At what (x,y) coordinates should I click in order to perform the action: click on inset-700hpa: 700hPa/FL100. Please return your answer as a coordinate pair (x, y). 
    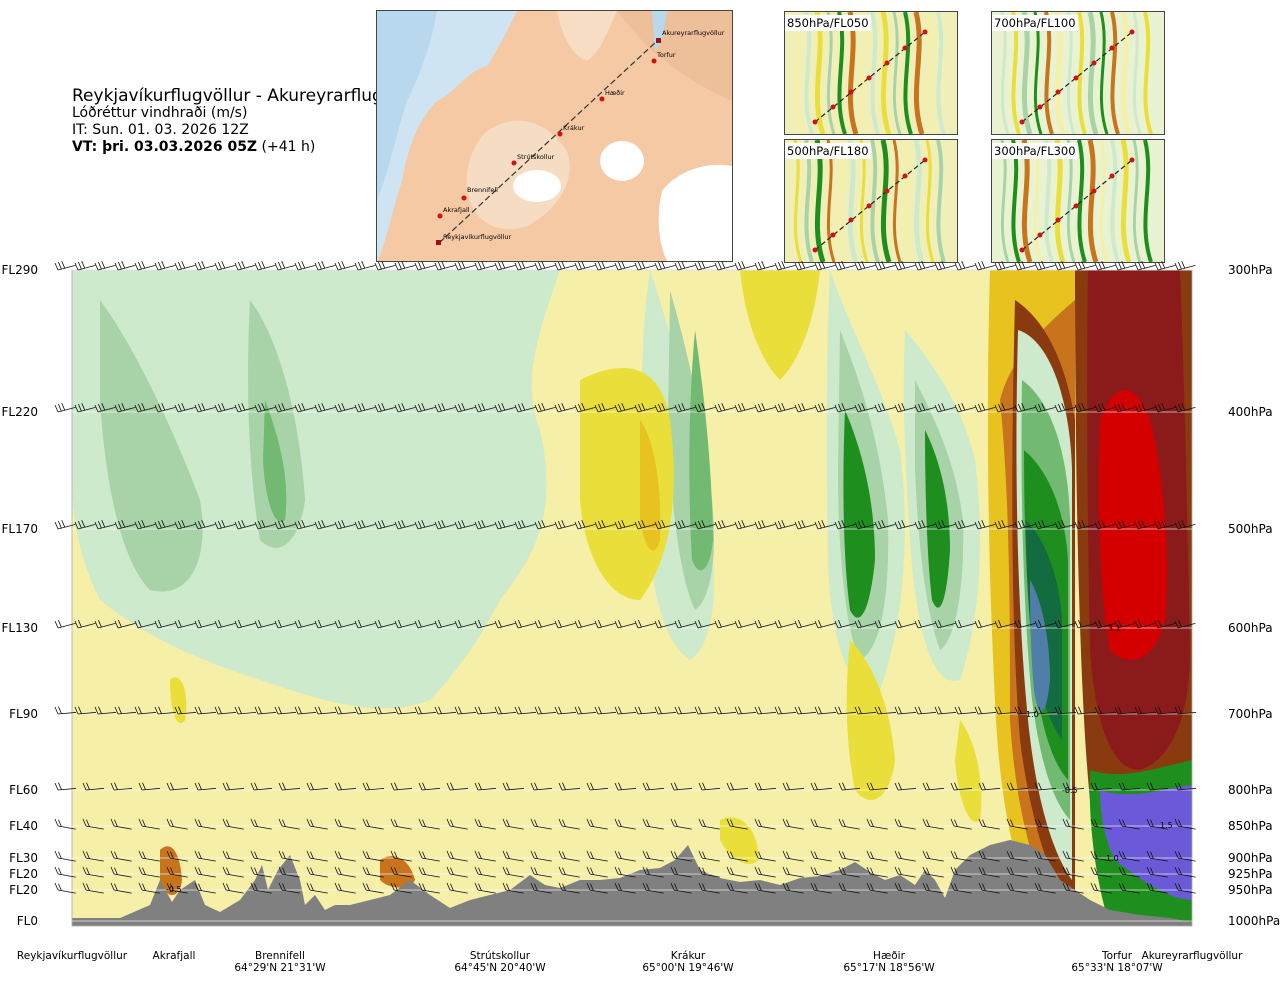
    Looking at the image, I should click on (1078, 73).